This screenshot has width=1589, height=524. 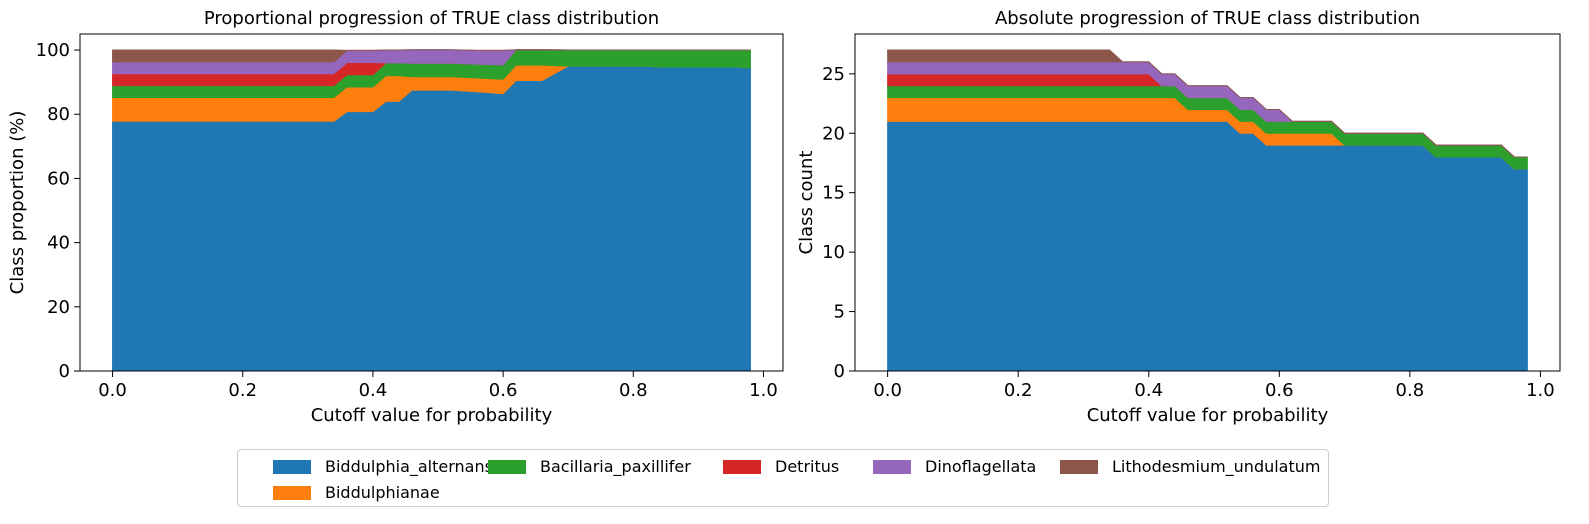 I want to click on legend-label: Lithodesmium_undulatum, so click(x=1216, y=466).